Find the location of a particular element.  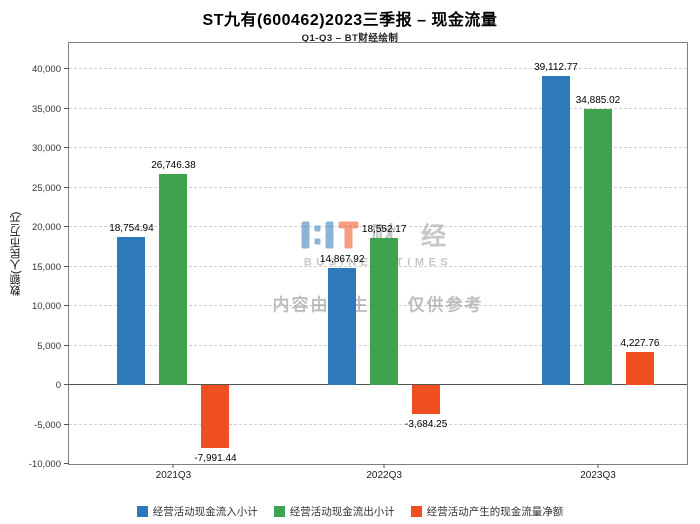

legend-label: 经营活动现金流出小计 is located at coordinates (342, 512).